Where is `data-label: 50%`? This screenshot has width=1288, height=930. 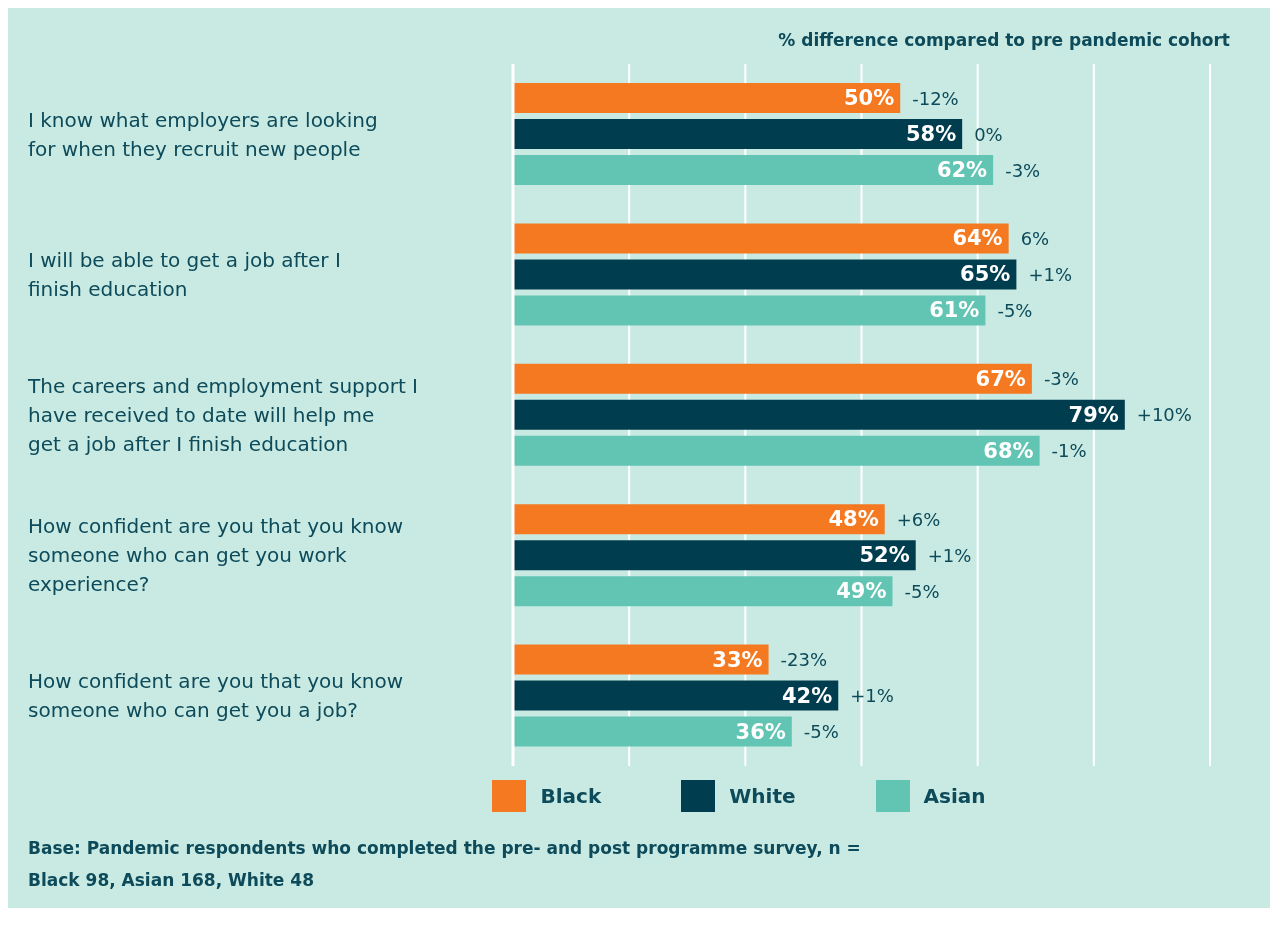 data-label: 50% is located at coordinates (869, 98).